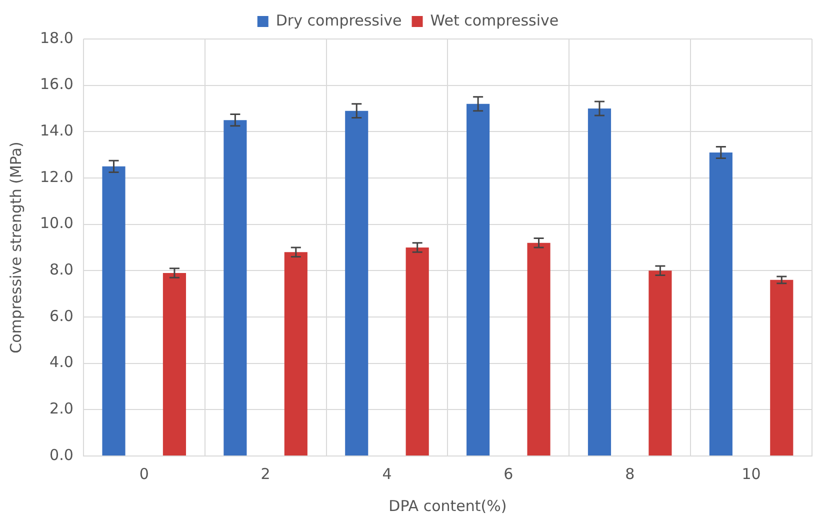 Image resolution: width=816 pixels, height=524 pixels. What do you see at coordinates (494, 20) in the screenshot?
I see `legend-label: Wet compressive` at bounding box center [494, 20].